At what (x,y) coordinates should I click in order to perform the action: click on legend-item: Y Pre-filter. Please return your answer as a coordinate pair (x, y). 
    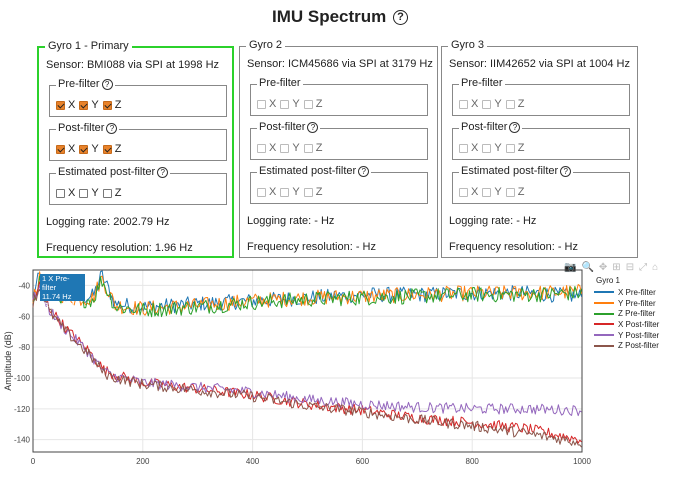
    Looking at the image, I should click on (626, 303).